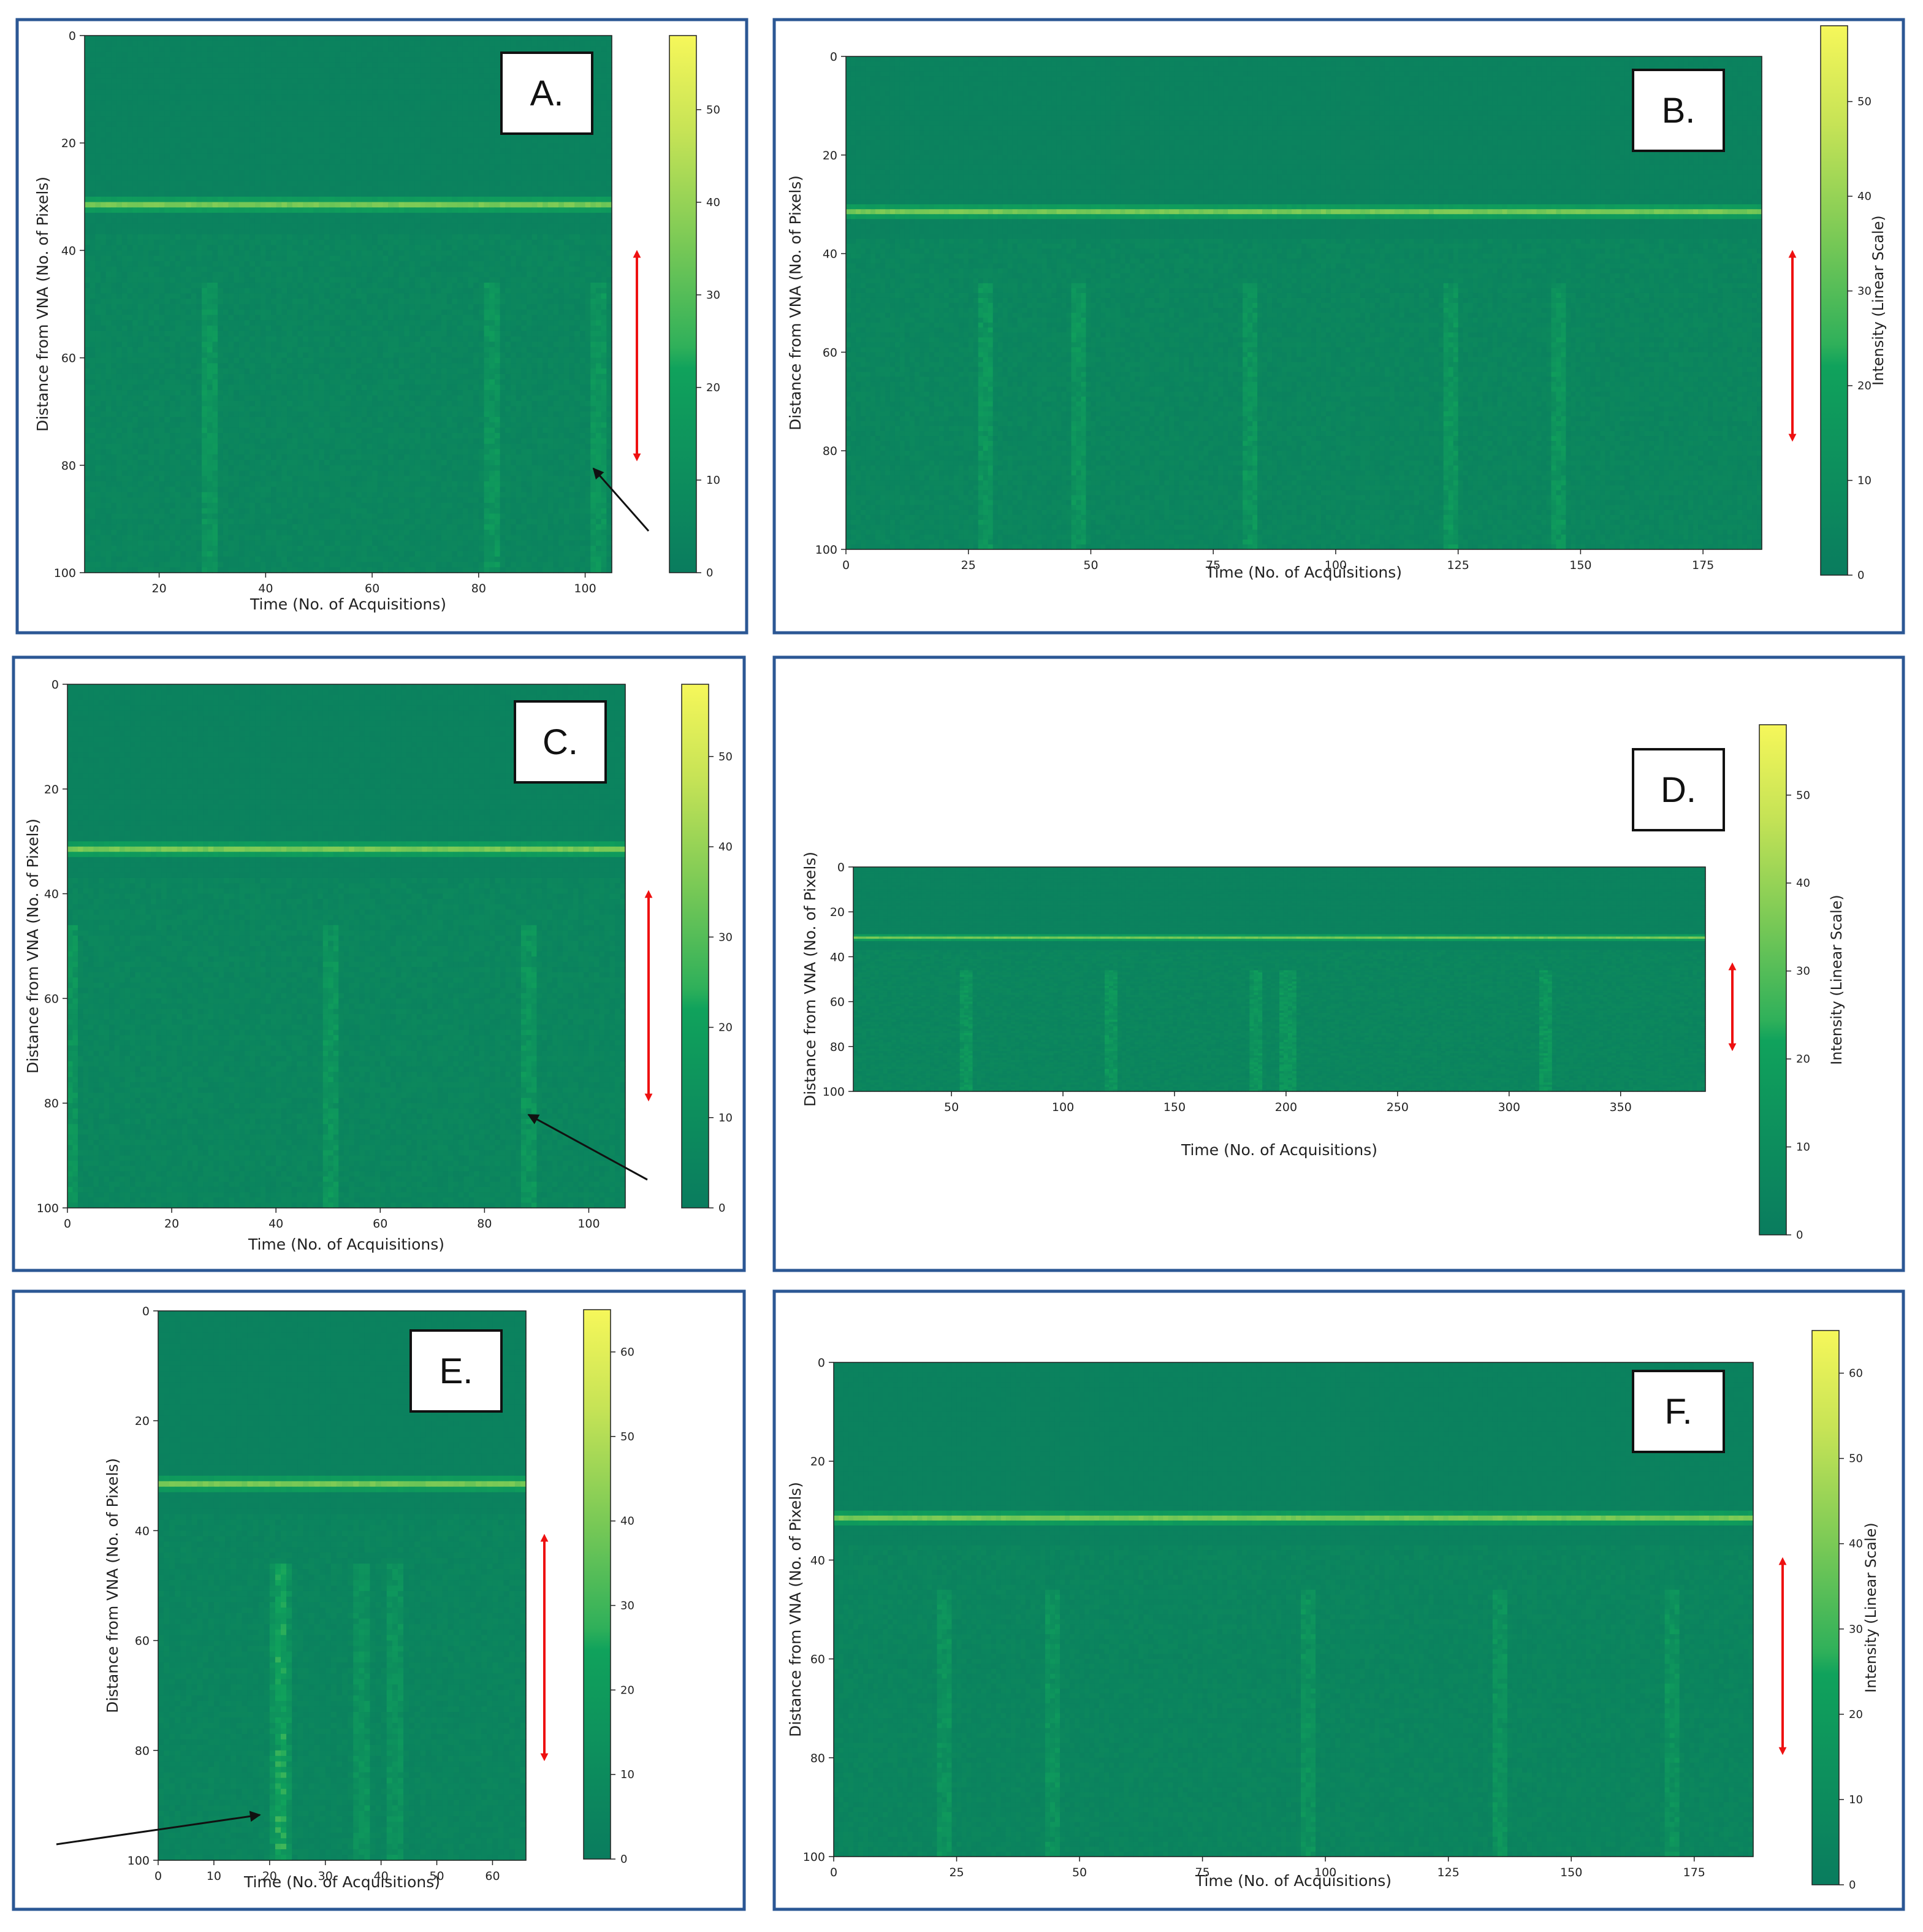 The width and height of the screenshot is (1923, 1932). Describe the element at coordinates (627, 1353) in the screenshot. I see `colorbar-tick-label: 60` at that location.